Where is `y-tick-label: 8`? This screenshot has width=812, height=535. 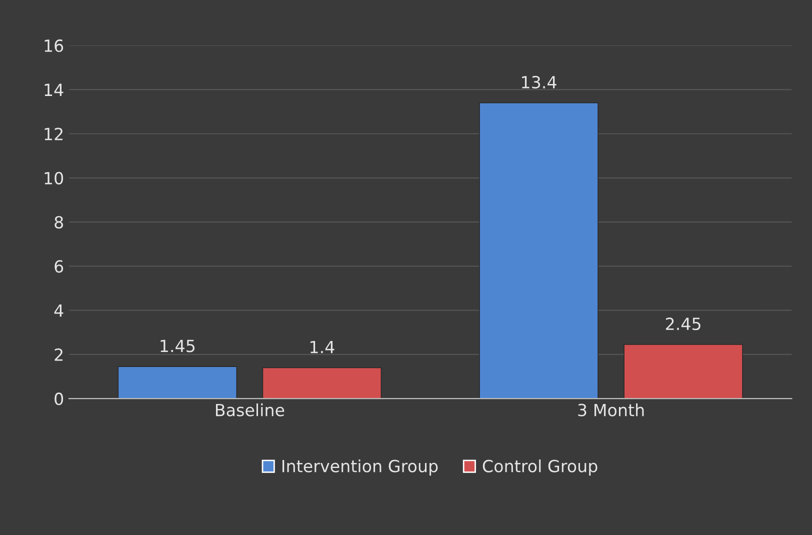 y-tick-label: 8 is located at coordinates (59, 222).